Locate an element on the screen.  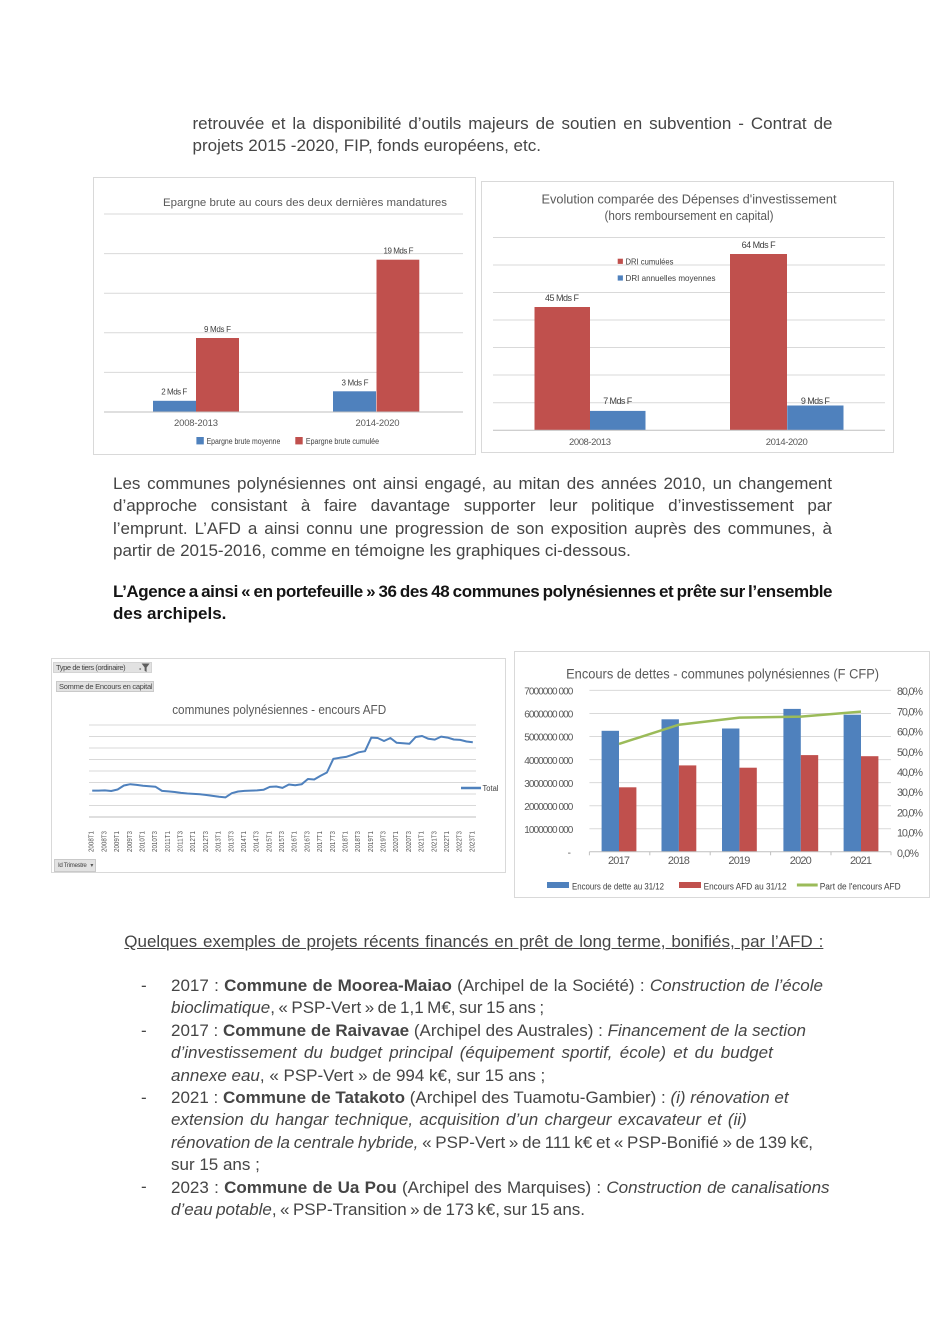
svg-text: 3000000 000 is located at coordinates (548, 784).